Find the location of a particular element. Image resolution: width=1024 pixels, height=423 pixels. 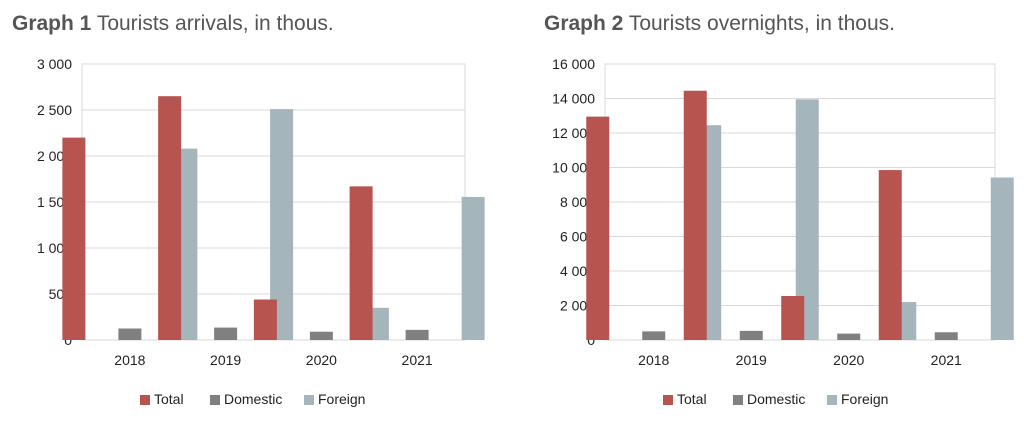

chart-title: Graph 1 Tourists arrivals, in thous. is located at coordinates (173, 24).